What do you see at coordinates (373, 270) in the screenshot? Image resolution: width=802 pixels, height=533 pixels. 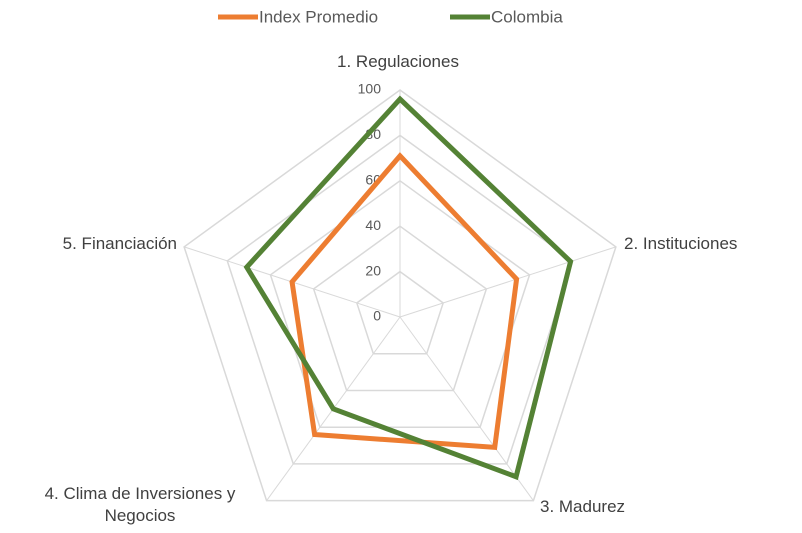 I see `r-tick-label: 20` at bounding box center [373, 270].